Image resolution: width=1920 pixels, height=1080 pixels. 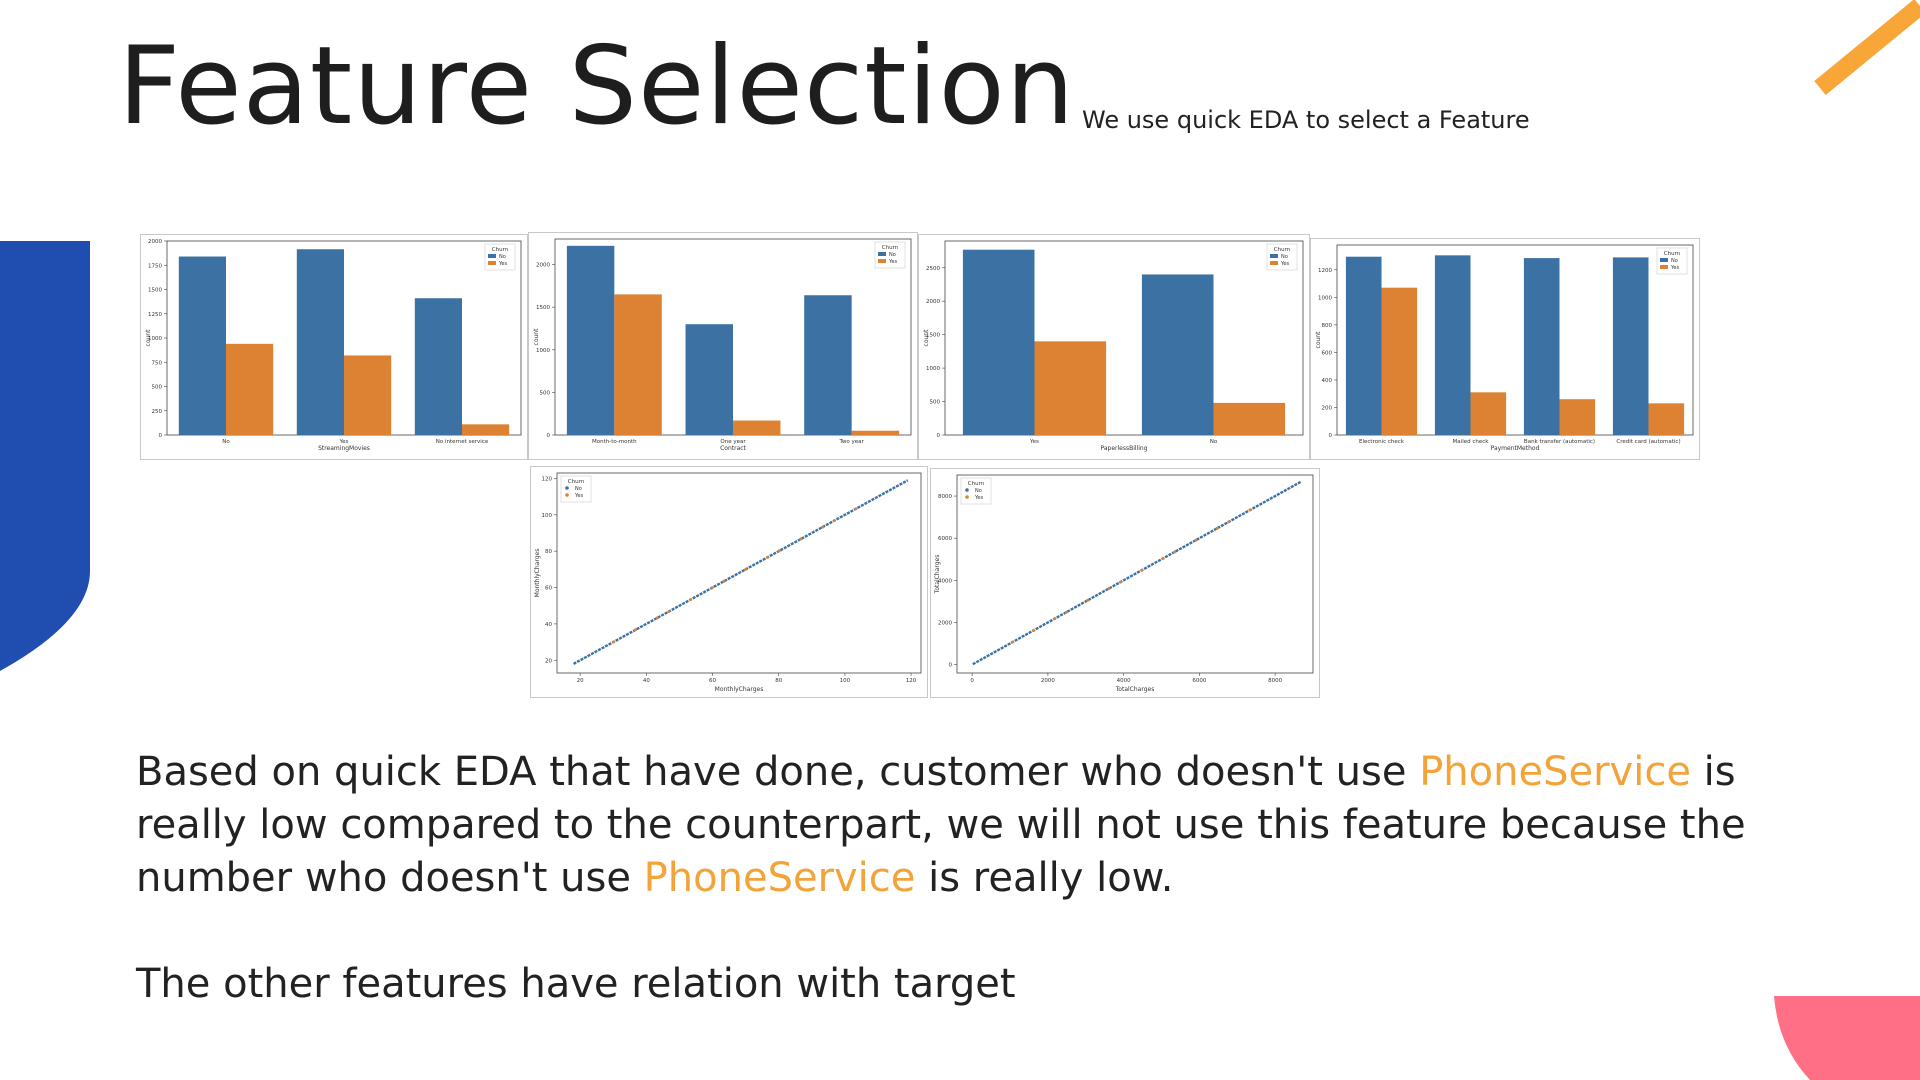 What do you see at coordinates (945, 497) in the screenshot?
I see `y-tick-label: 8000` at bounding box center [945, 497].